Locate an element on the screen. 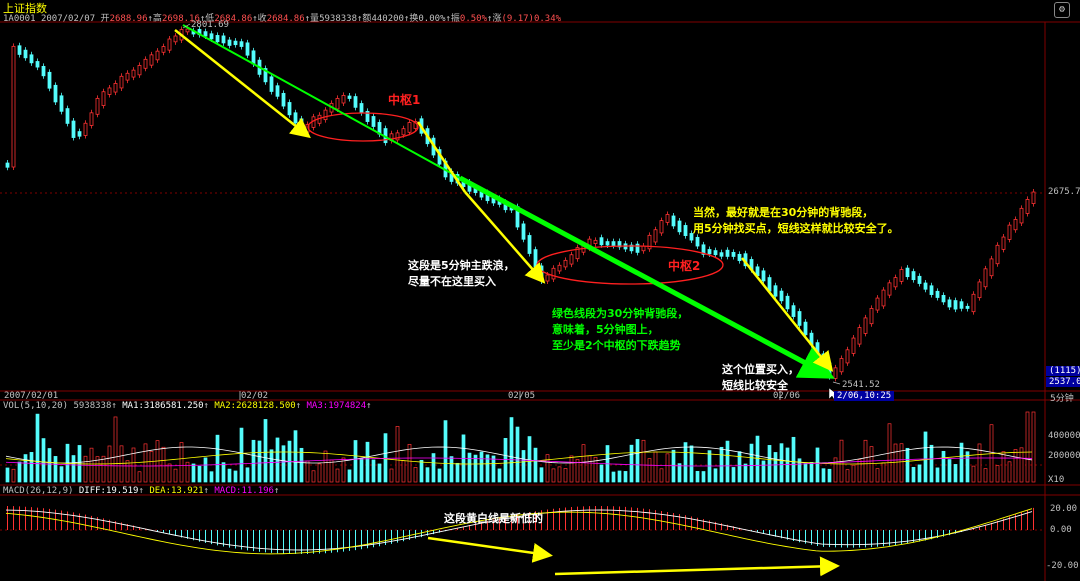 Image resolution: width=1080 pixels, height=581 pixels. annotation-best-buy: 当然，最好就是在30分钟的背驰段， 用5分钟找买点，短线这样就比较安全了。 is located at coordinates (796, 220).